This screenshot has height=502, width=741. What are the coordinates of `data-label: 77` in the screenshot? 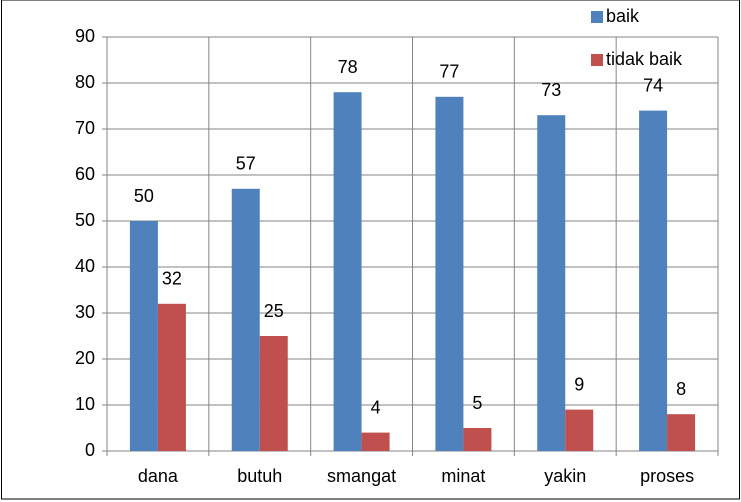 It's located at (449, 72).